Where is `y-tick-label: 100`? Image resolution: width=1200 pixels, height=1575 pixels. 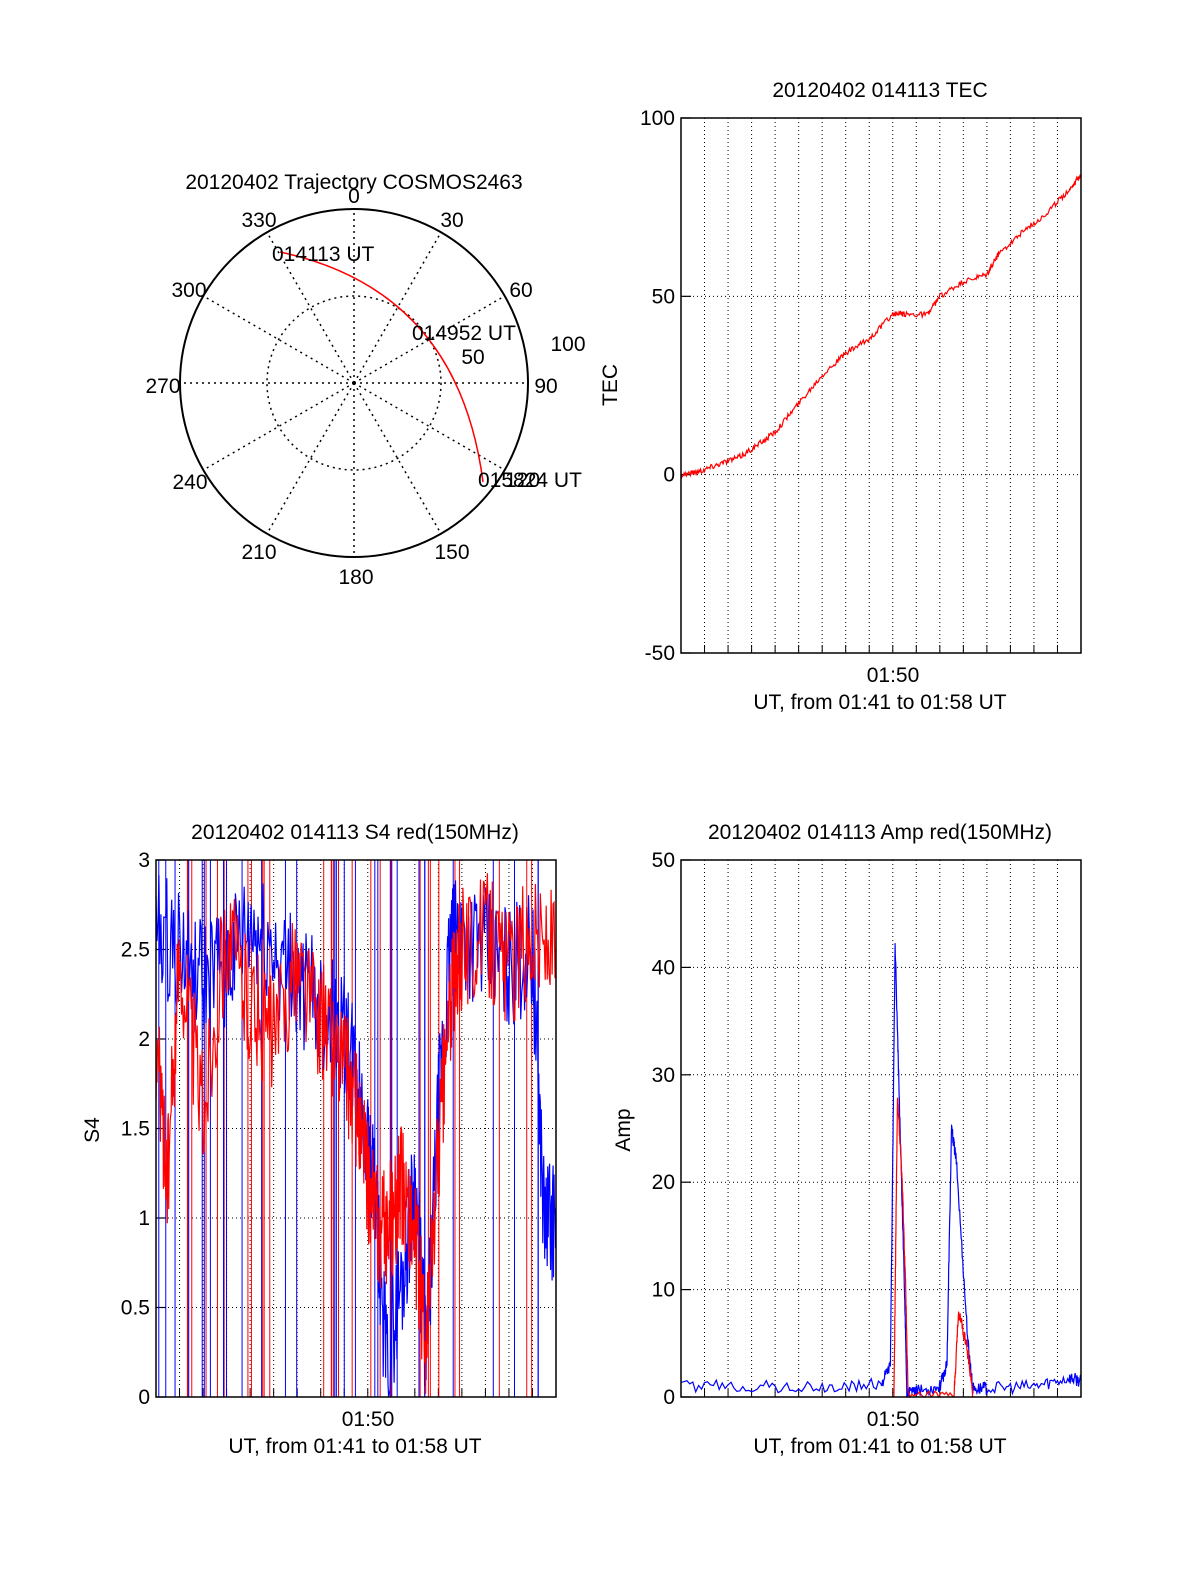 y-tick-label: 100 is located at coordinates (657, 118).